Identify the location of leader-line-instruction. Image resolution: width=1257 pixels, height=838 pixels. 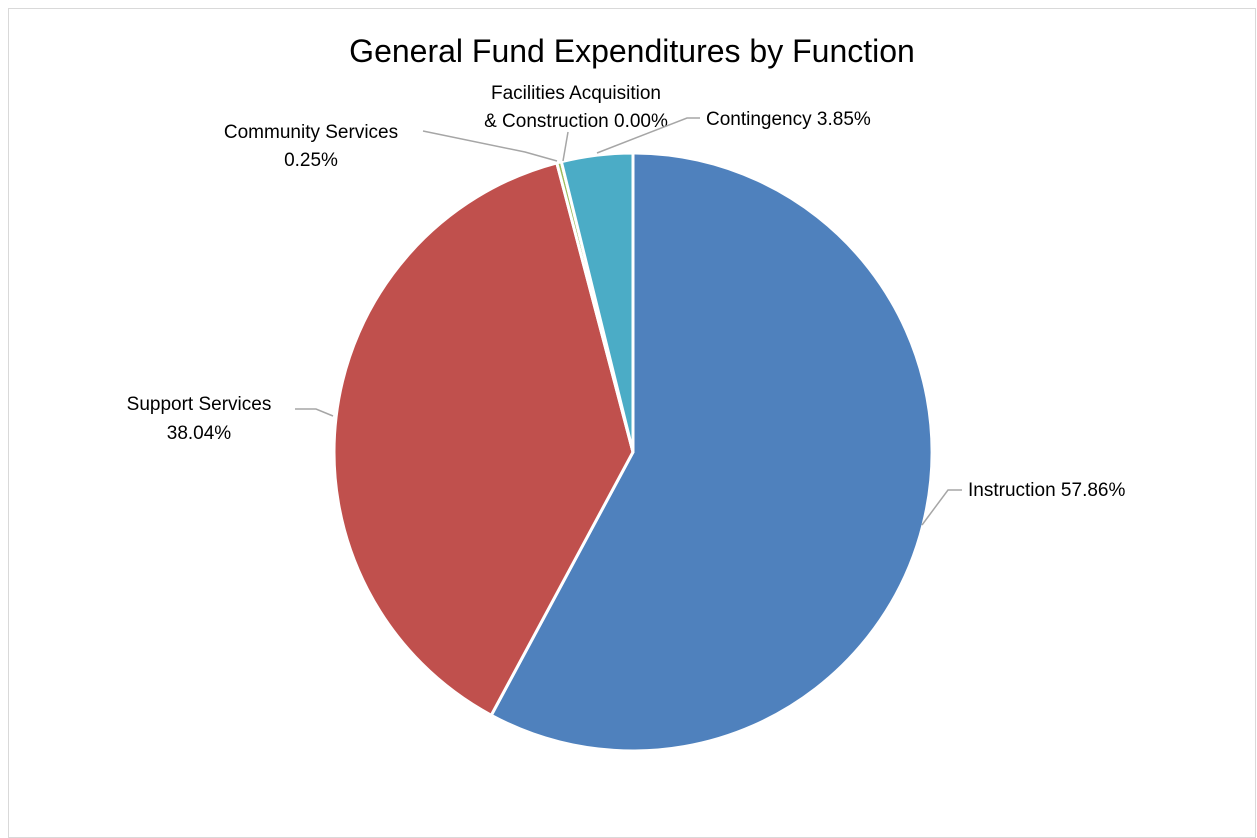
(941, 507).